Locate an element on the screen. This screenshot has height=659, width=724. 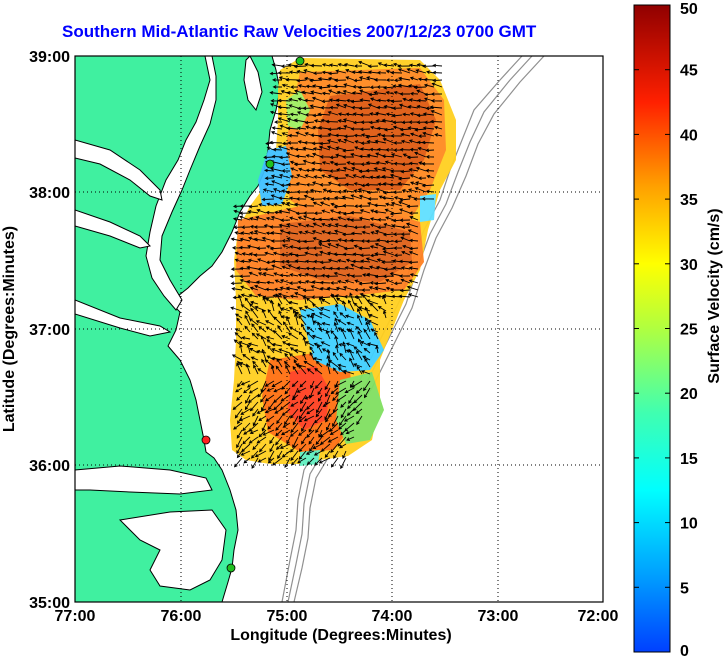
station-marker is located at coordinates (300, 61).